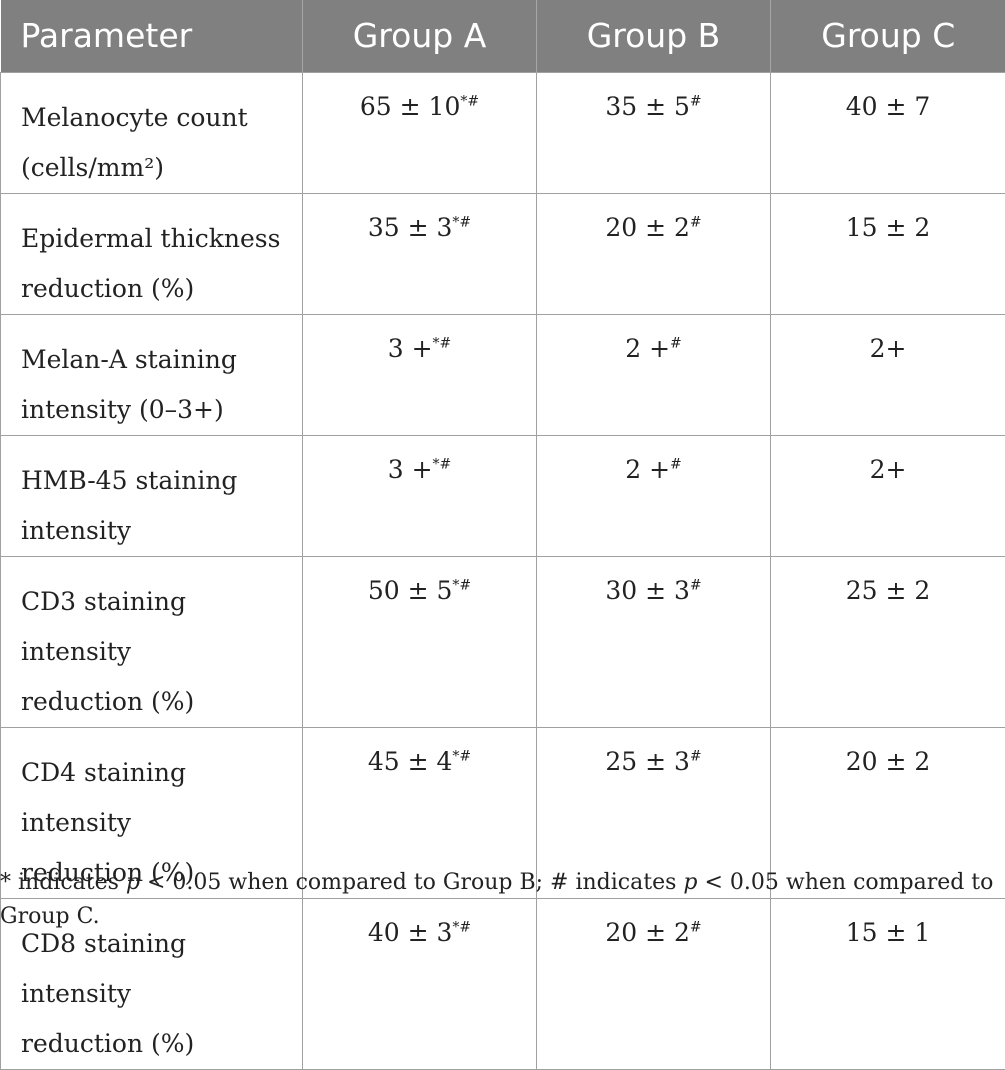  What do you see at coordinates (647, 761) in the screenshot?
I see `value-text: 25 ± 3` at bounding box center [647, 761].